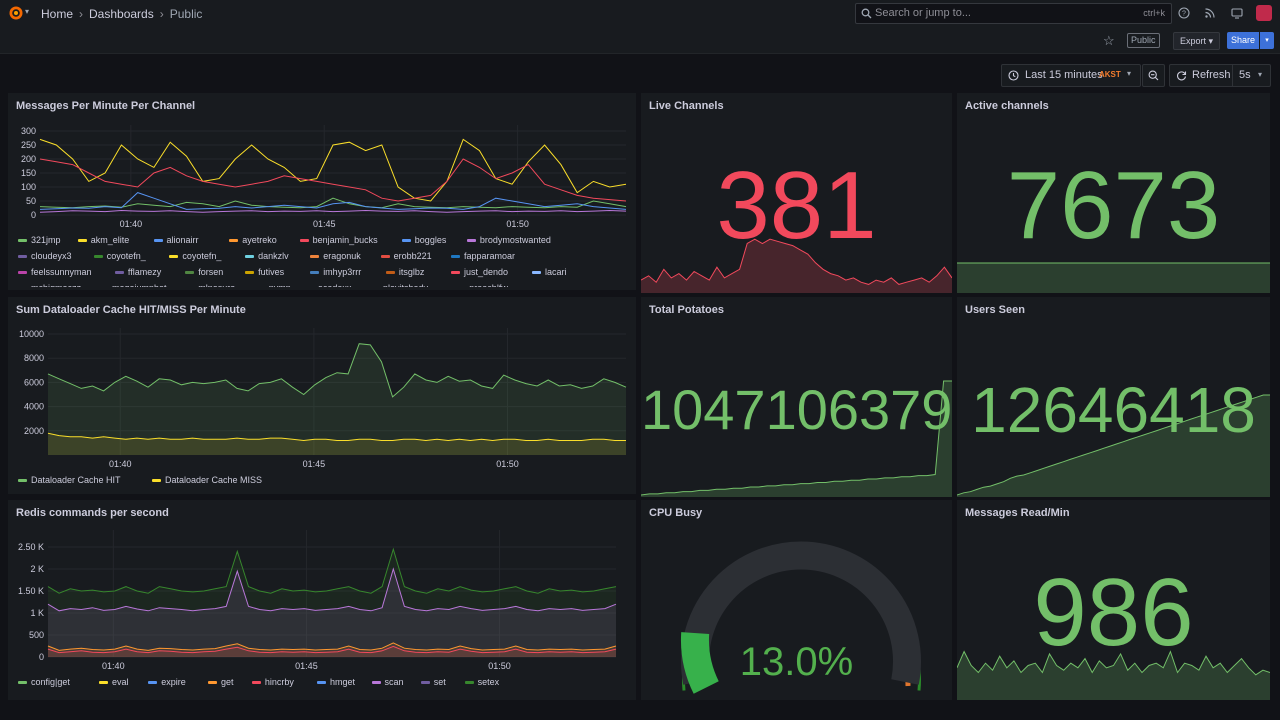 The width and height of the screenshot is (1280, 720). What do you see at coordinates (1237, 13) in the screenshot?
I see `tv-icon` at bounding box center [1237, 13].